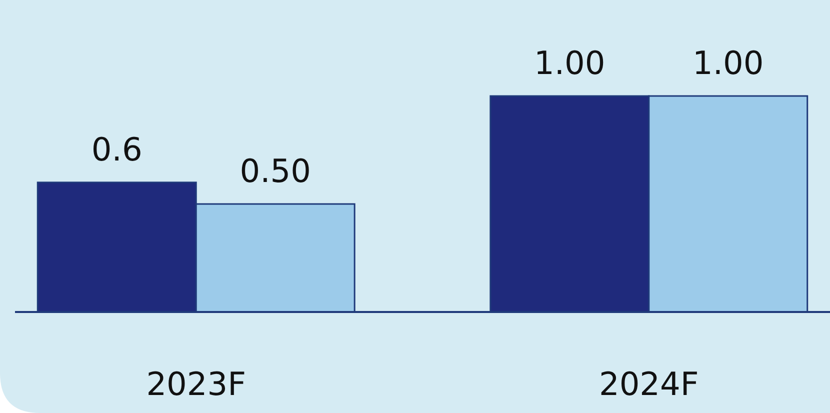 The width and height of the screenshot is (830, 413). Describe the element at coordinates (116, 149) in the screenshot. I see `data-label: 0.6` at that location.